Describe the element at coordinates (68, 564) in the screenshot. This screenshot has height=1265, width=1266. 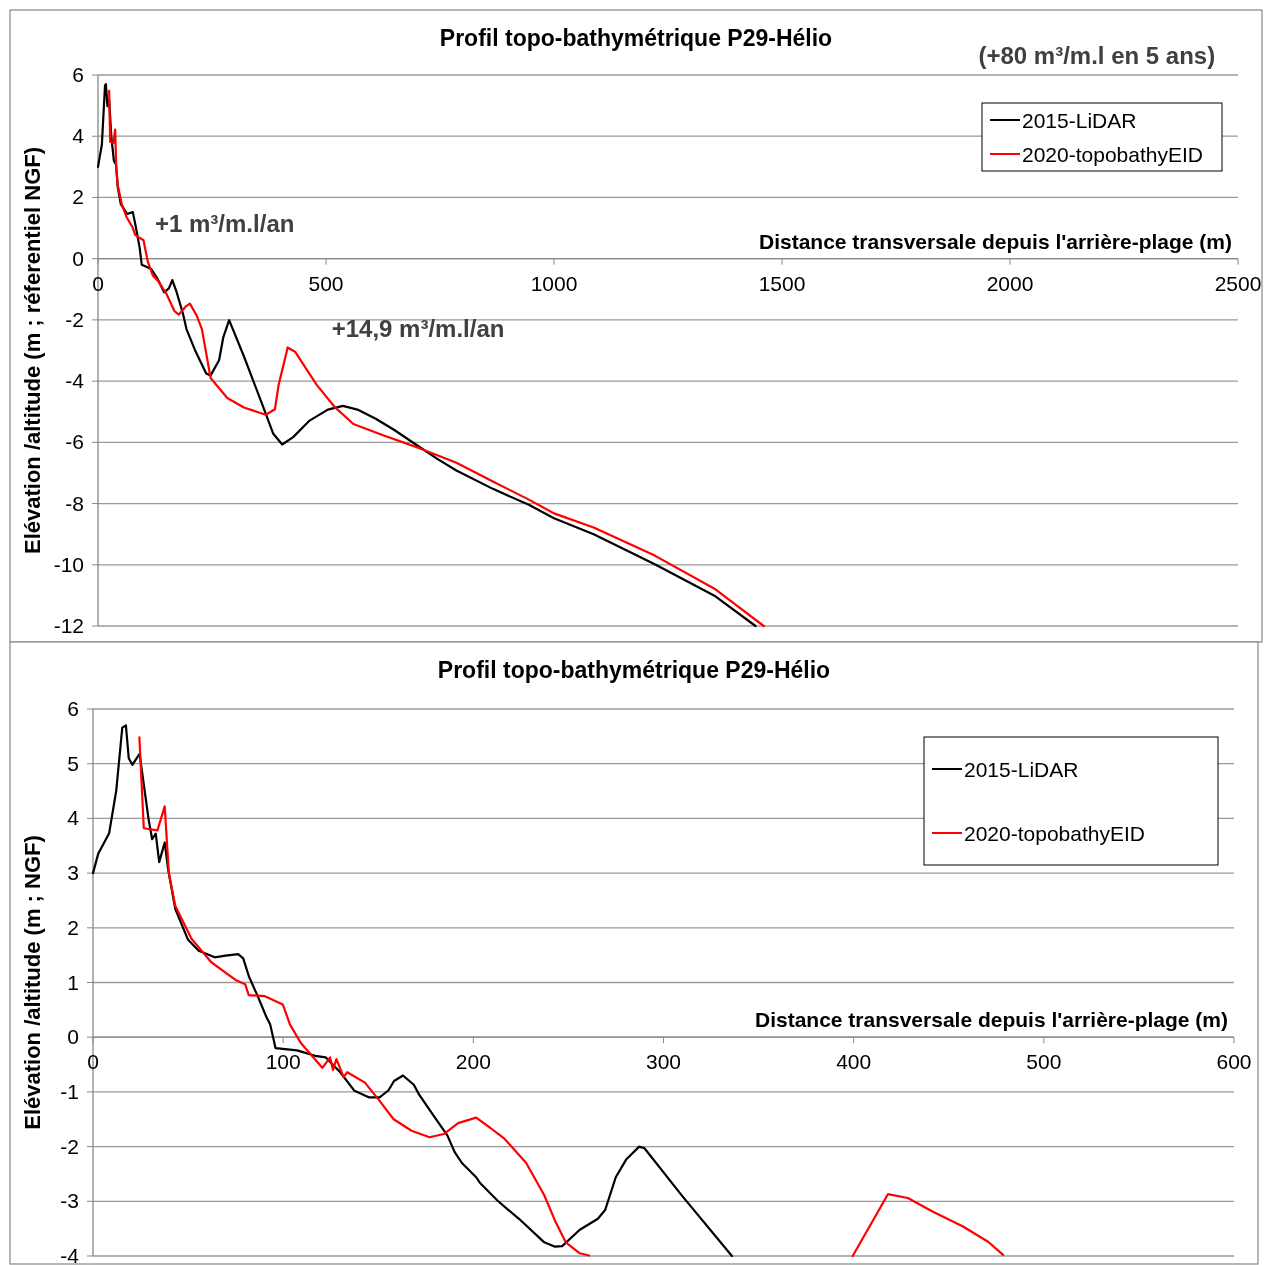
I see `y-tick-label: -10` at that location.